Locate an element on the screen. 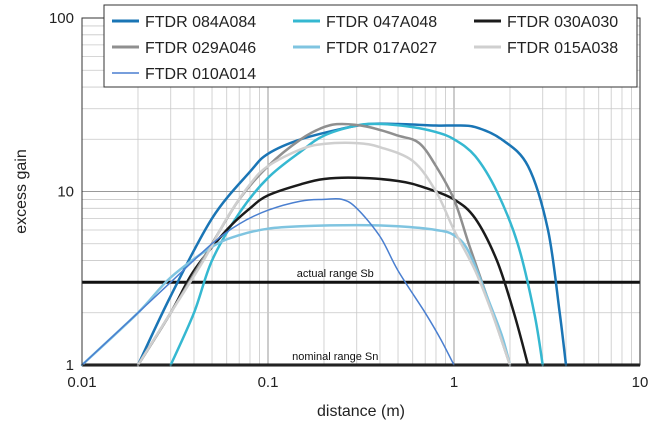 This screenshot has width=670, height=426. x-axis-label: distance (m) is located at coordinates (361, 411).